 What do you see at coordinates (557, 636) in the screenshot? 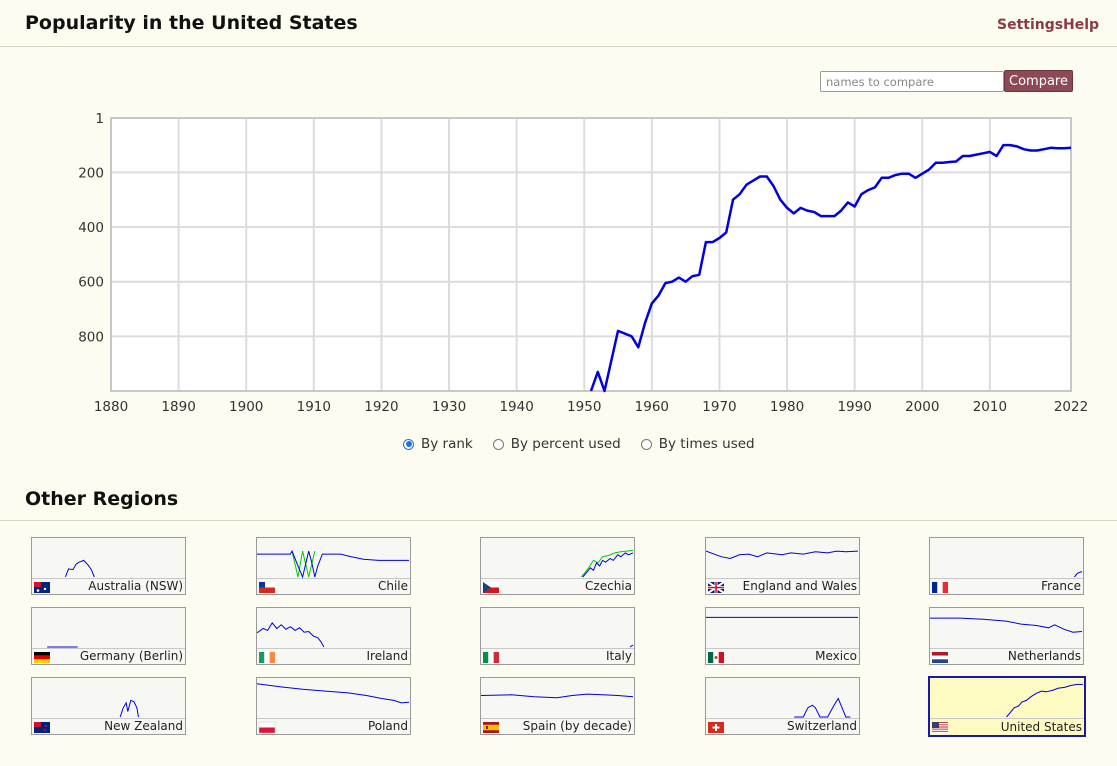
I see `region-card-italy: Italy` at bounding box center [557, 636].